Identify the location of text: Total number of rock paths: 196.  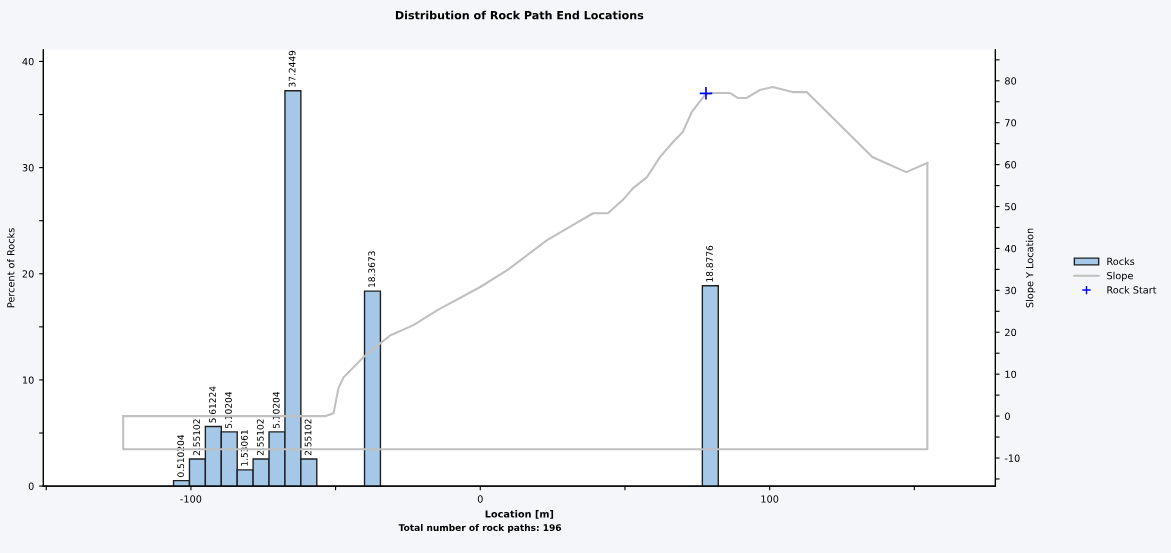
(480, 528).